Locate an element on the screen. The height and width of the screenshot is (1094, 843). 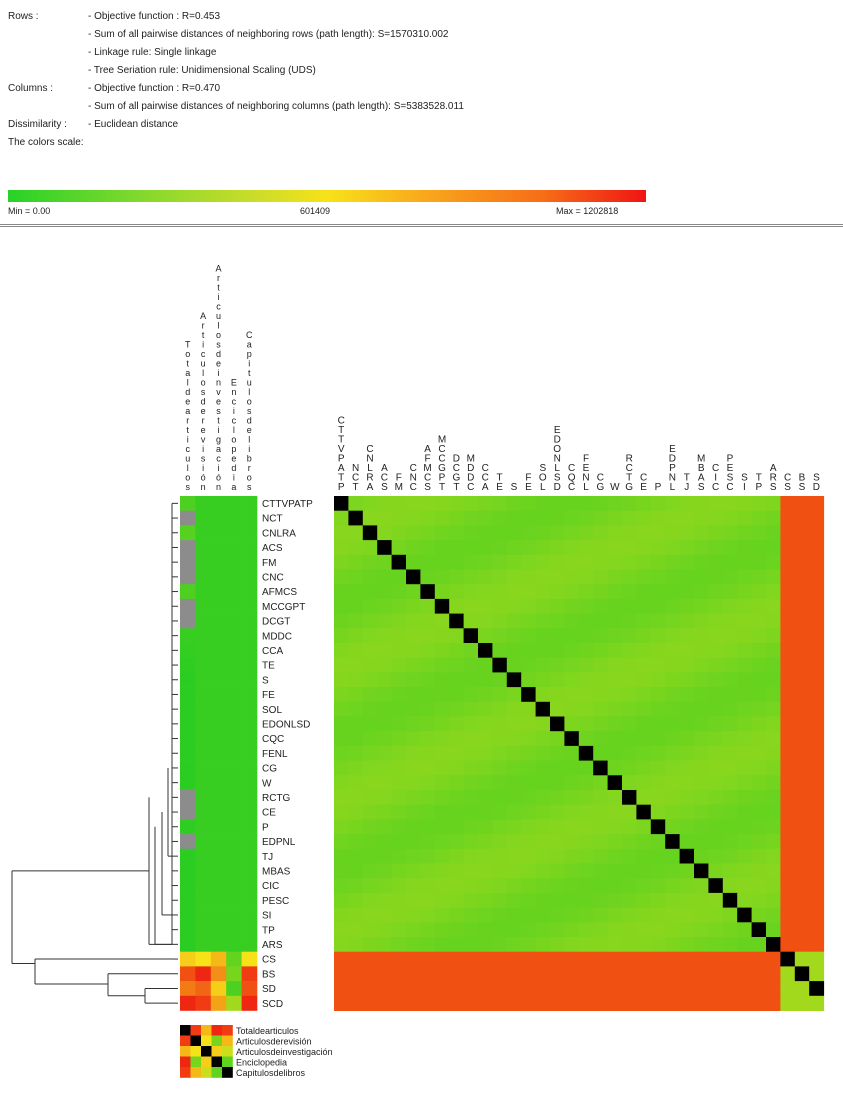
svg-text: S is located at coordinates (744, 478).